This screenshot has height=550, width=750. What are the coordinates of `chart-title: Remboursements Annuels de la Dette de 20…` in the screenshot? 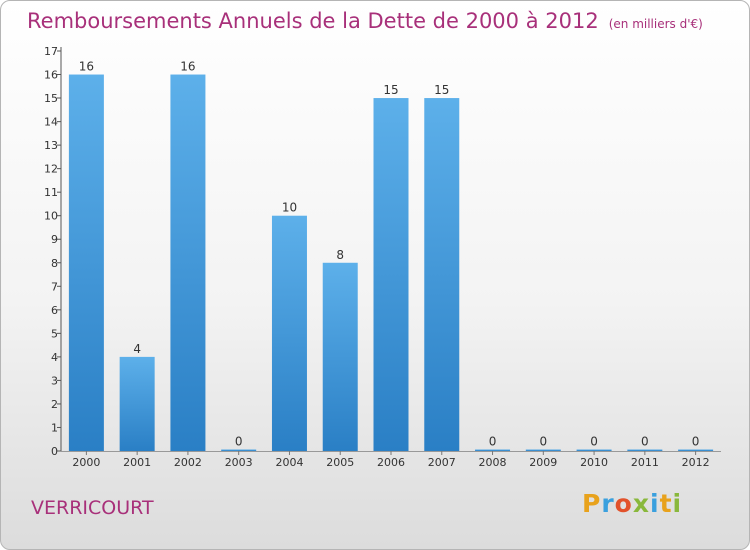 It's located at (365, 21).